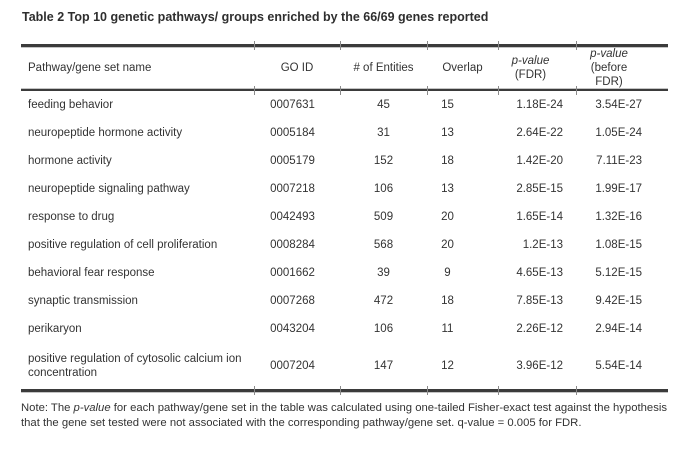 The image size is (692, 469). What do you see at coordinates (71, 217) in the screenshot?
I see `cell-pathway-name: response to drug` at bounding box center [71, 217].